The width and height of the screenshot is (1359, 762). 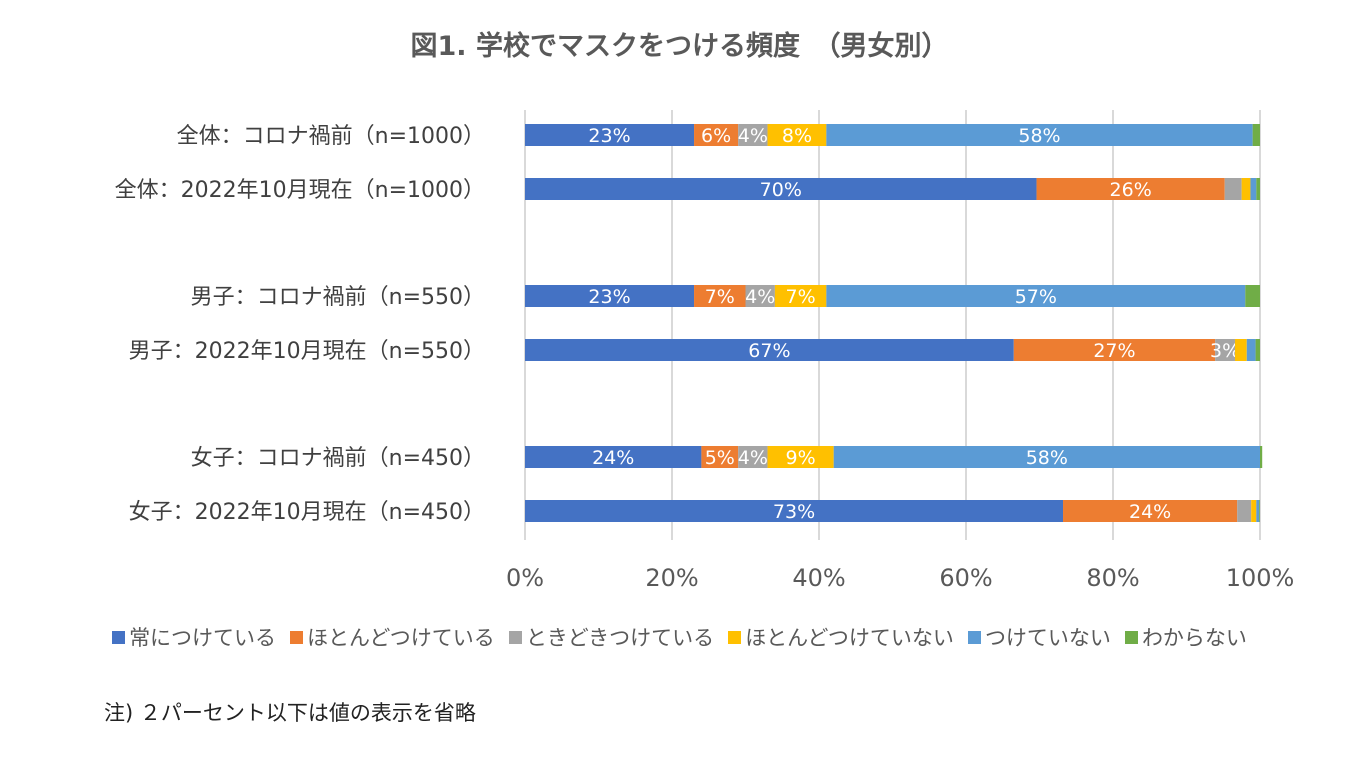 I want to click on category-label: 男子：コロナ禍前（n=550）, so click(x=338, y=297).